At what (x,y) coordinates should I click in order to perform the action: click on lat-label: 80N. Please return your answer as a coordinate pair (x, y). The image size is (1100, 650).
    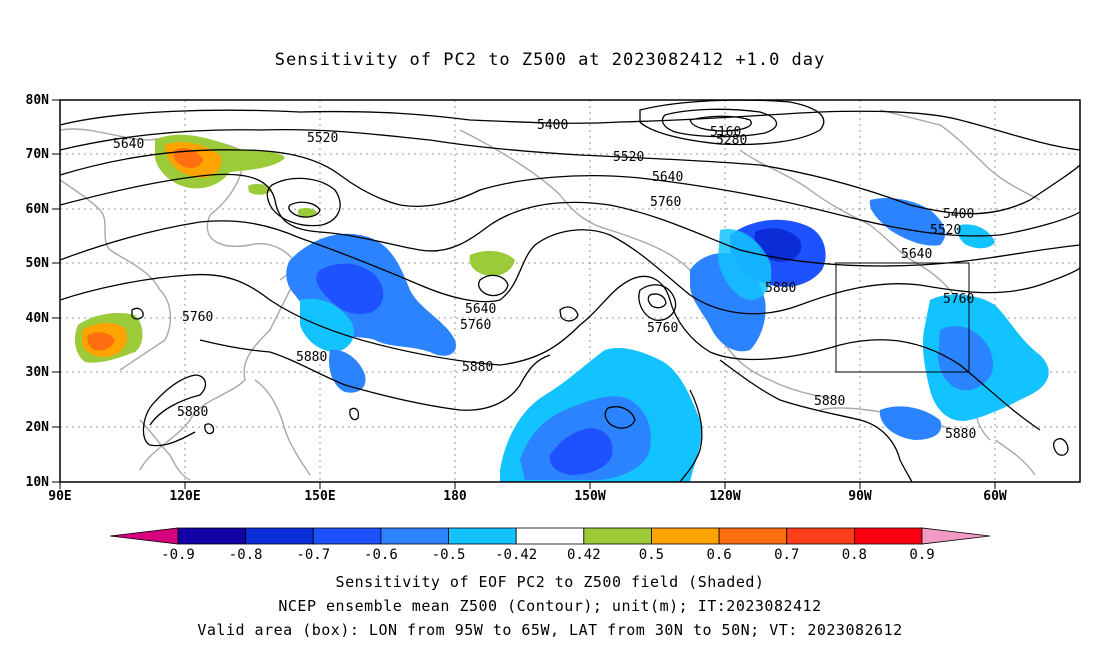
    Looking at the image, I should click on (38, 100).